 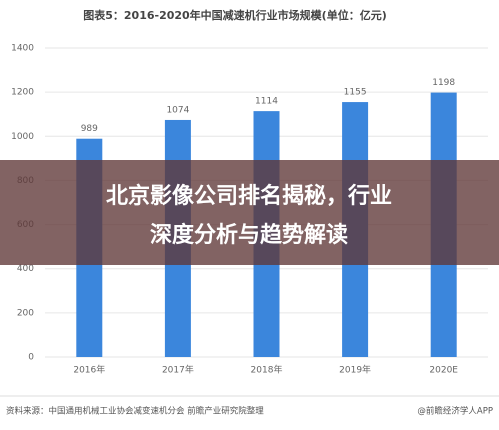 What do you see at coordinates (249, 196) in the screenshot?
I see `overlay-text: 北京影像公司排名揭秘，行业` at bounding box center [249, 196].